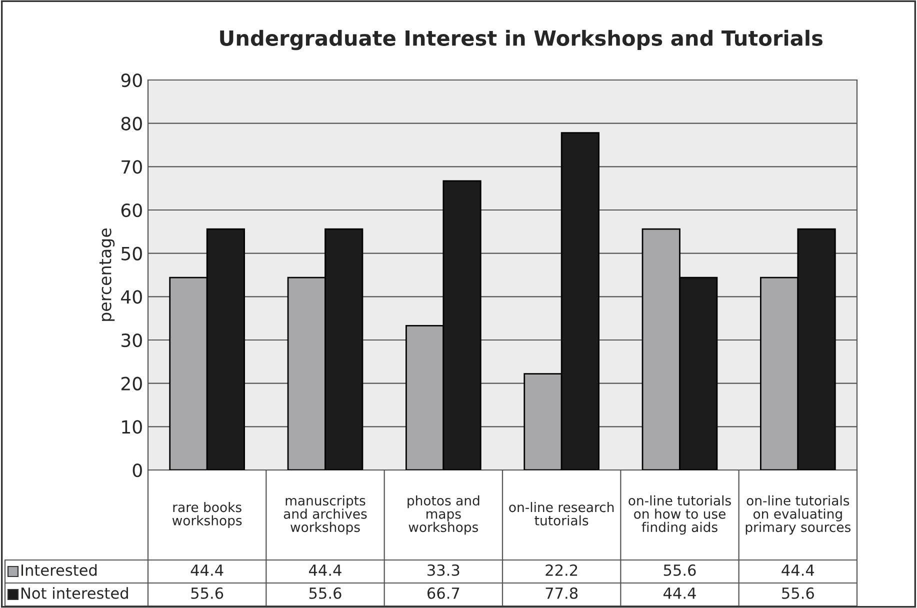 The height and width of the screenshot is (608, 917). Describe the element at coordinates (131, 210) in the screenshot. I see `y-tick-label: 60` at that location.